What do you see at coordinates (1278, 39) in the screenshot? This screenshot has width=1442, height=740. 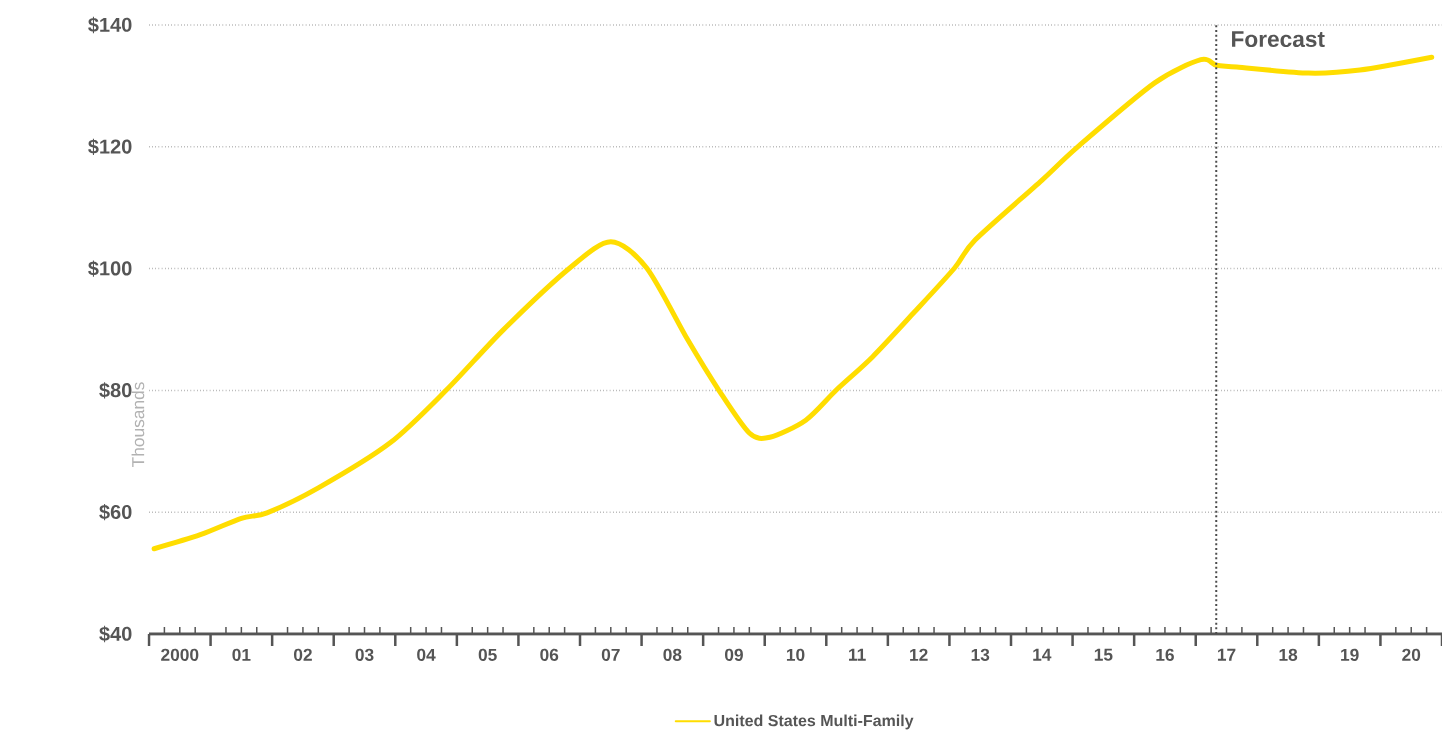 I see `ref-line-label: Forecast` at bounding box center [1278, 39].